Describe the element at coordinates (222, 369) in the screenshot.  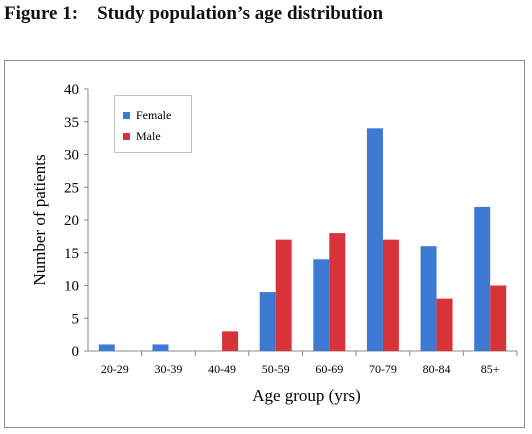
I see `x-tick-label-40-49: 40-49` at that location.